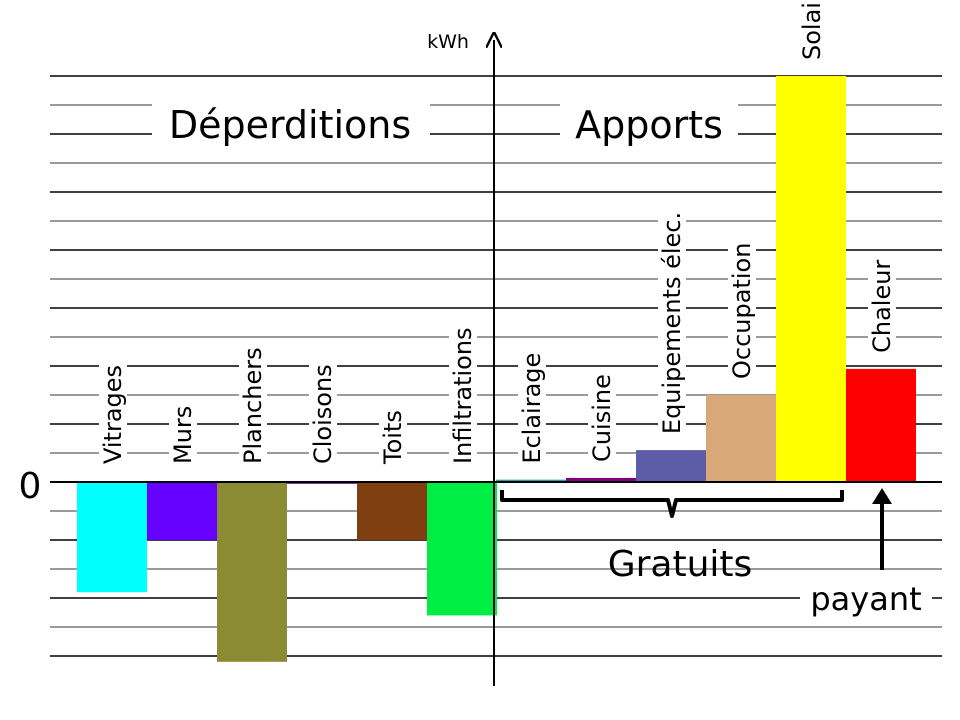 This screenshot has width=960, height=720. I want to click on category-label: Infiltrations, so click(463, 395).